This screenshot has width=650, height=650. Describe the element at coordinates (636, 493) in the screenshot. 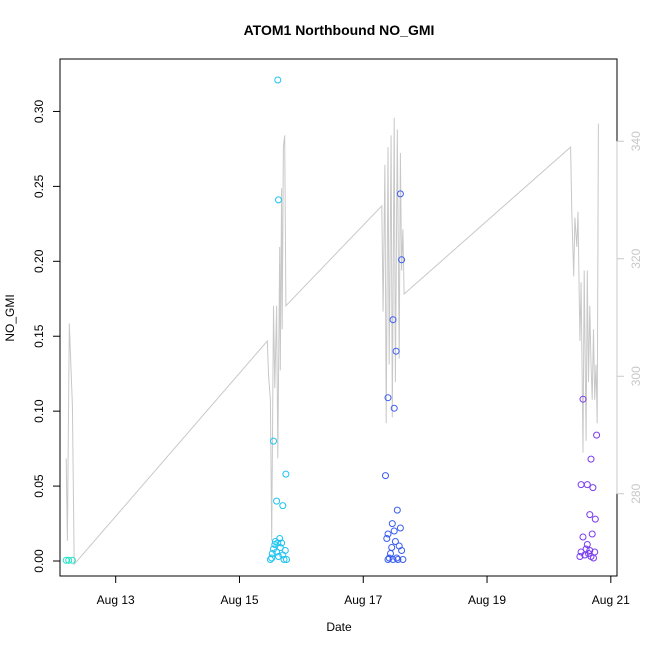

I see `y2-tick-label: 280` at that location.